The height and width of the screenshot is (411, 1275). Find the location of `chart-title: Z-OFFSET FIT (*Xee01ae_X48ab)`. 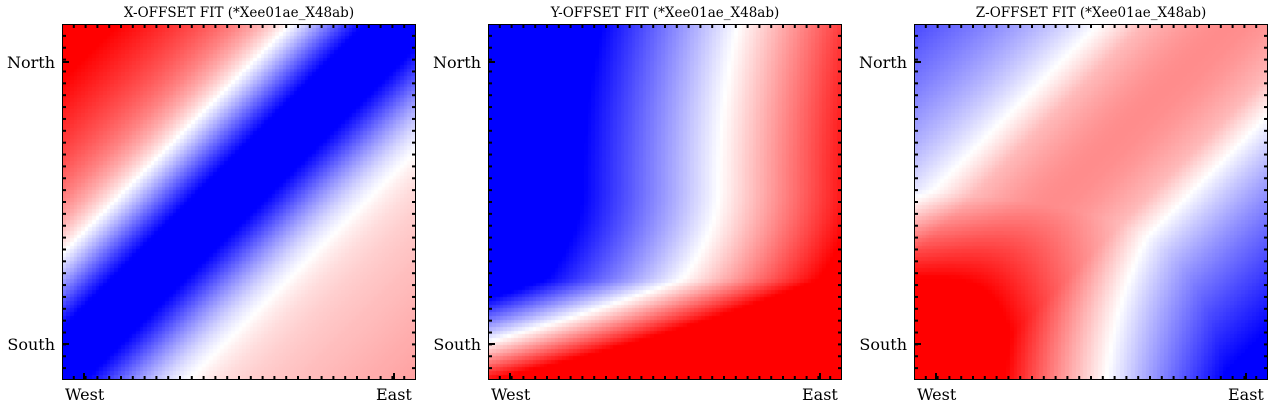

chart-title: Z-OFFSET FIT (*Xee01ae_X48ab) is located at coordinates (1091, 13).